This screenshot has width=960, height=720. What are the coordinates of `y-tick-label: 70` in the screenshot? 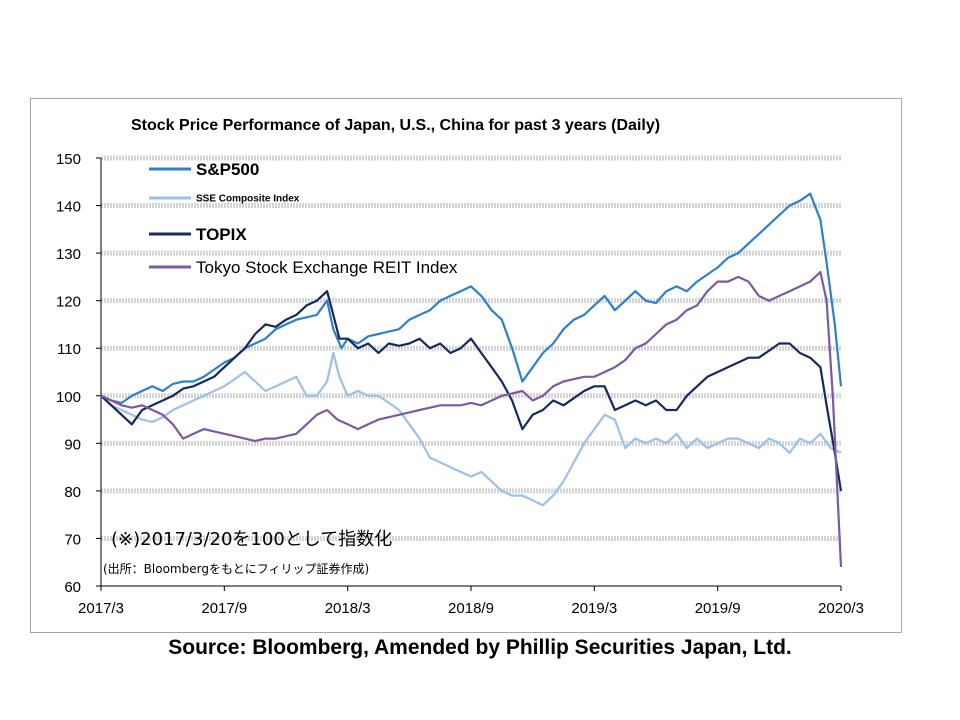 It's located at (72, 539).